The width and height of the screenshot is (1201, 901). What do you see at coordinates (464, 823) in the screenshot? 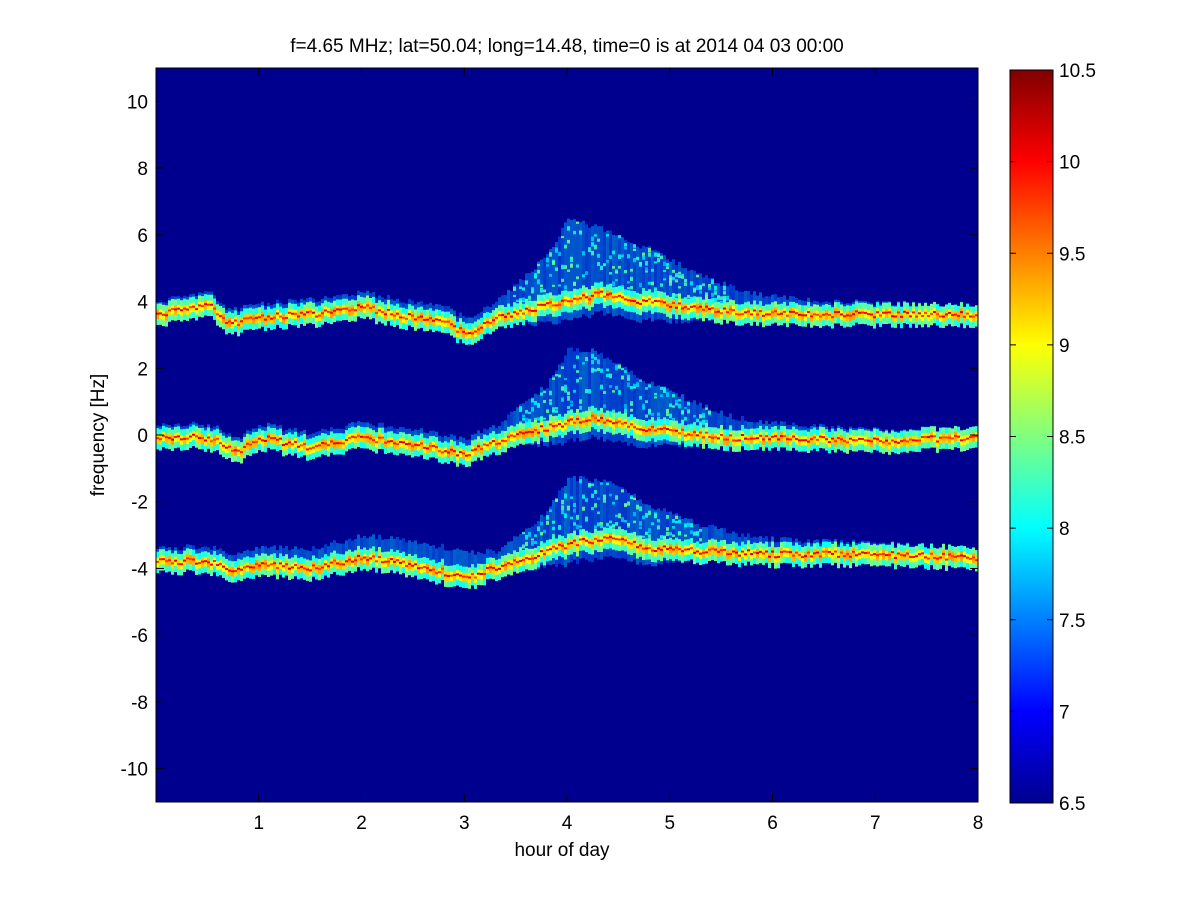
I see `x-tick-label: 3` at bounding box center [464, 823].